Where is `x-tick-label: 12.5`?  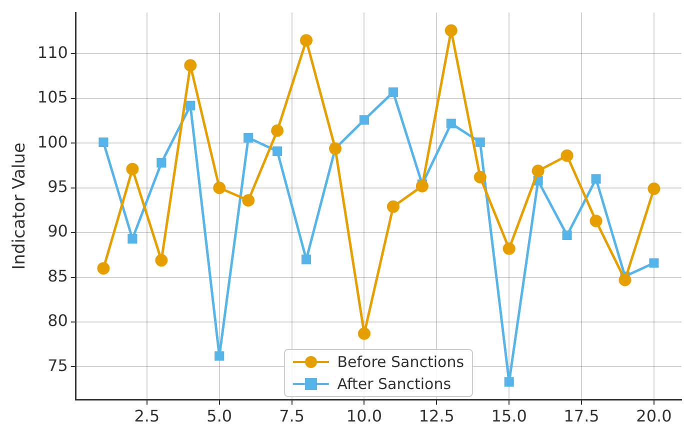
x-tick-label: 12.5 is located at coordinates (436, 416).